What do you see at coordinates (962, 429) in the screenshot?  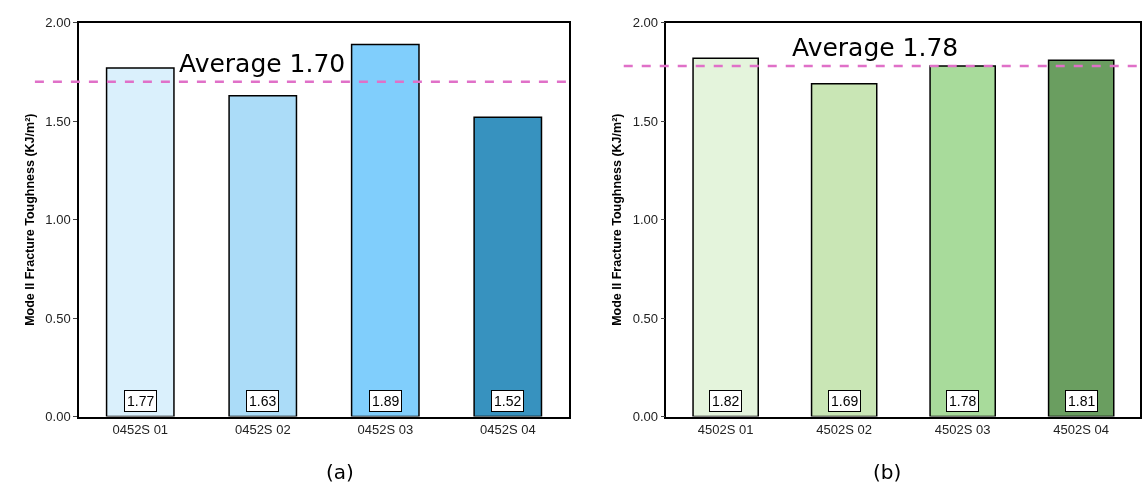 I see `x-tick-label: 4502S 03` at bounding box center [962, 429].